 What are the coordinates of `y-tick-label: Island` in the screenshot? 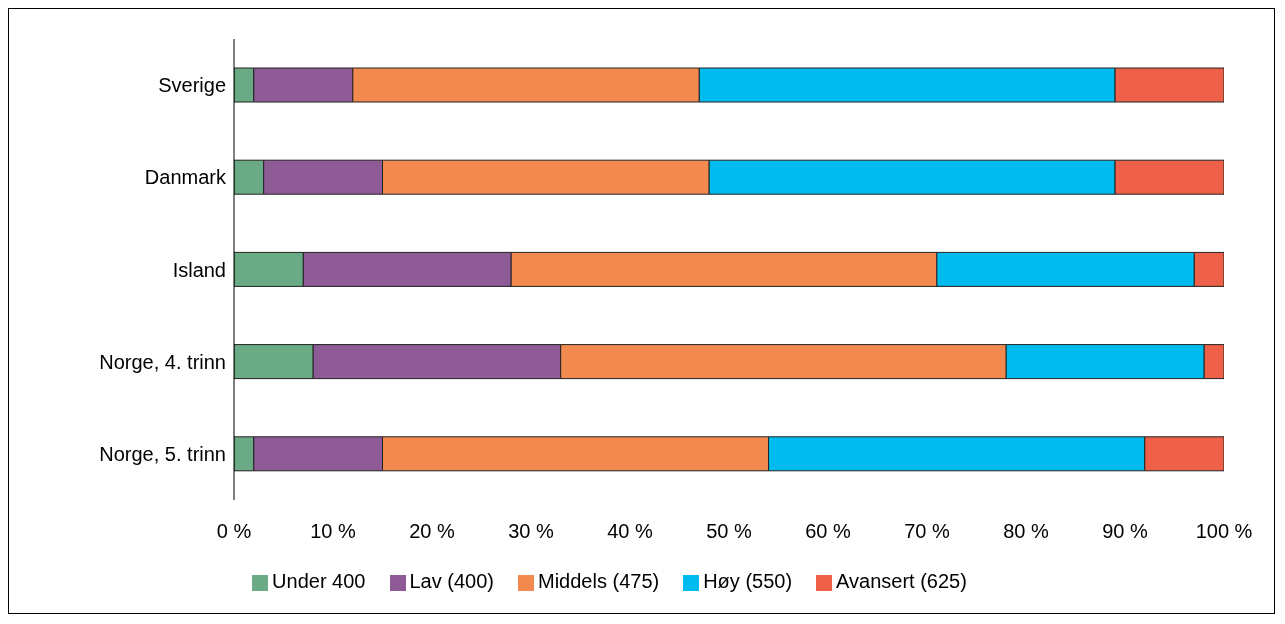 It's located at (199, 269).